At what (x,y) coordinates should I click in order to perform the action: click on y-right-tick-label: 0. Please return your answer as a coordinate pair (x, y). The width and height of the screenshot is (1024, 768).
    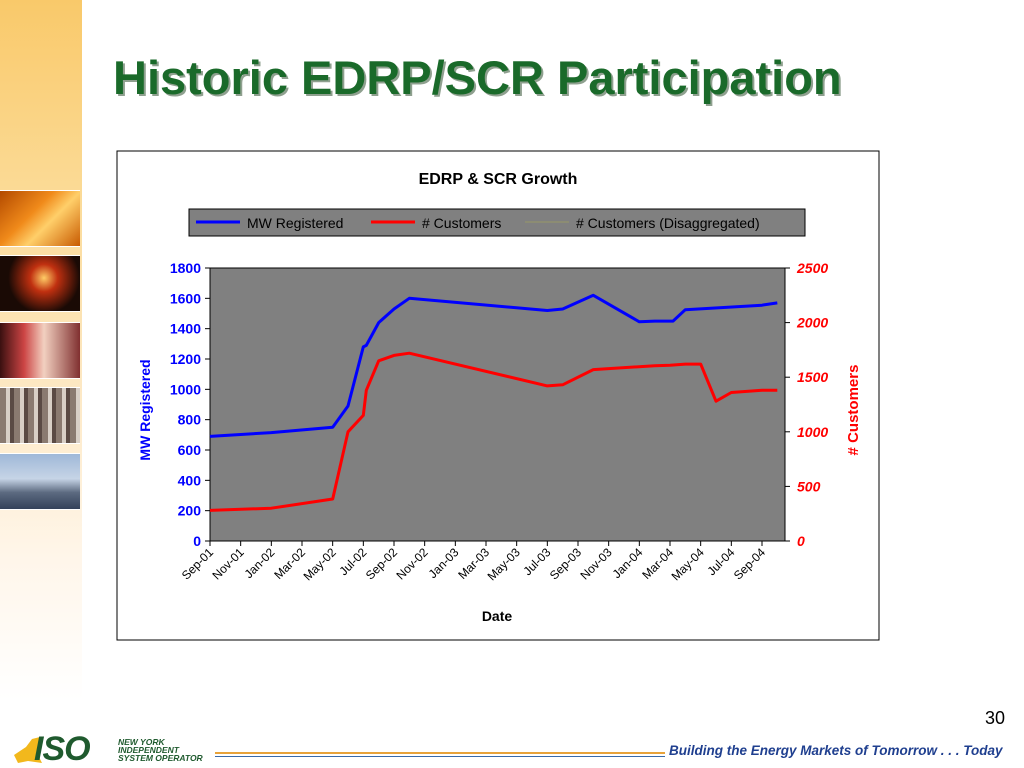
    Looking at the image, I should click on (801, 541).